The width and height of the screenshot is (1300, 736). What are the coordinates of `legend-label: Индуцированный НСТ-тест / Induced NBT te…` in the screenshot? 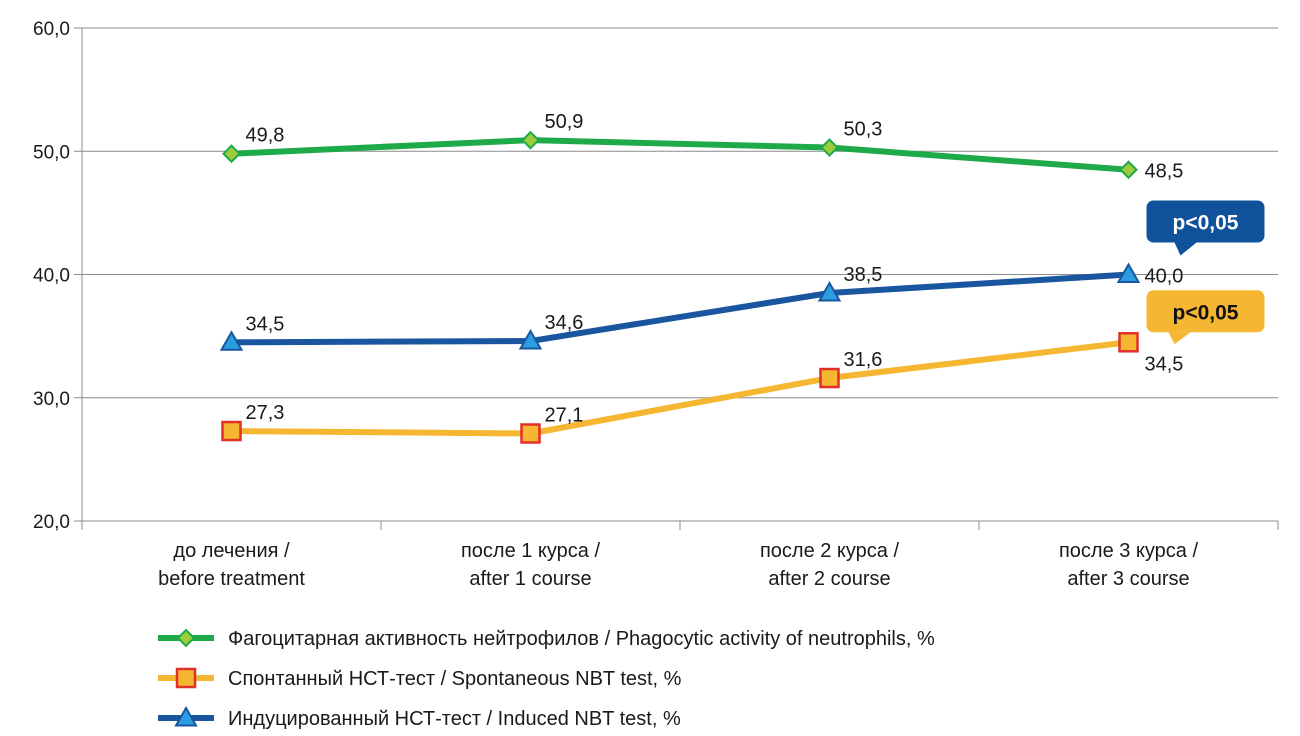 It's located at (454, 719).